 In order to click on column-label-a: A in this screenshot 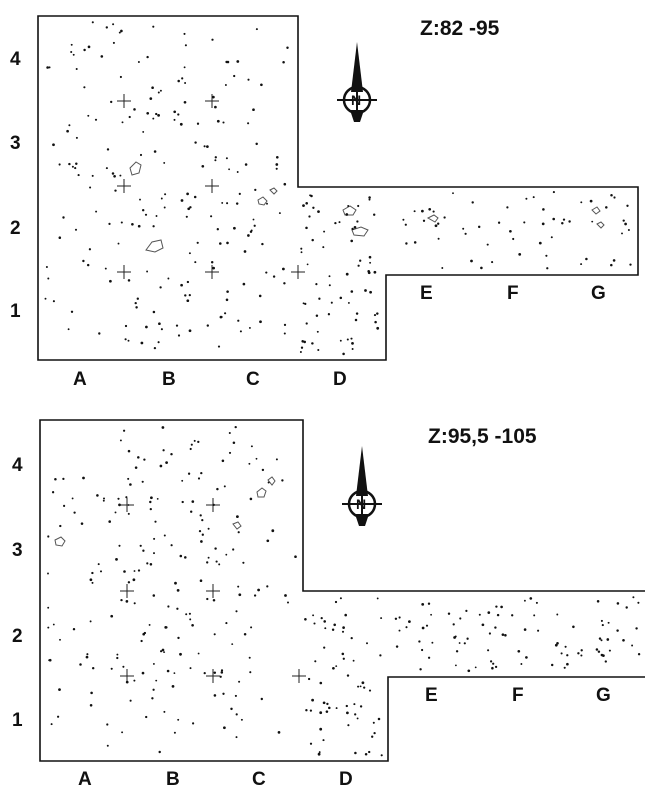, I will do `click(80, 379)`.